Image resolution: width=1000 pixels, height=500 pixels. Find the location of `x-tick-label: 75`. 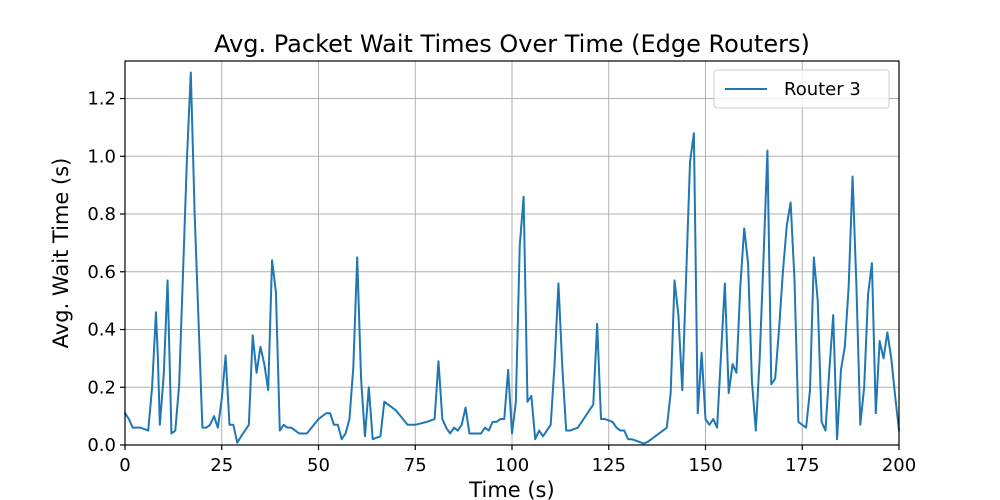

x-tick-label: 75 is located at coordinates (415, 465).